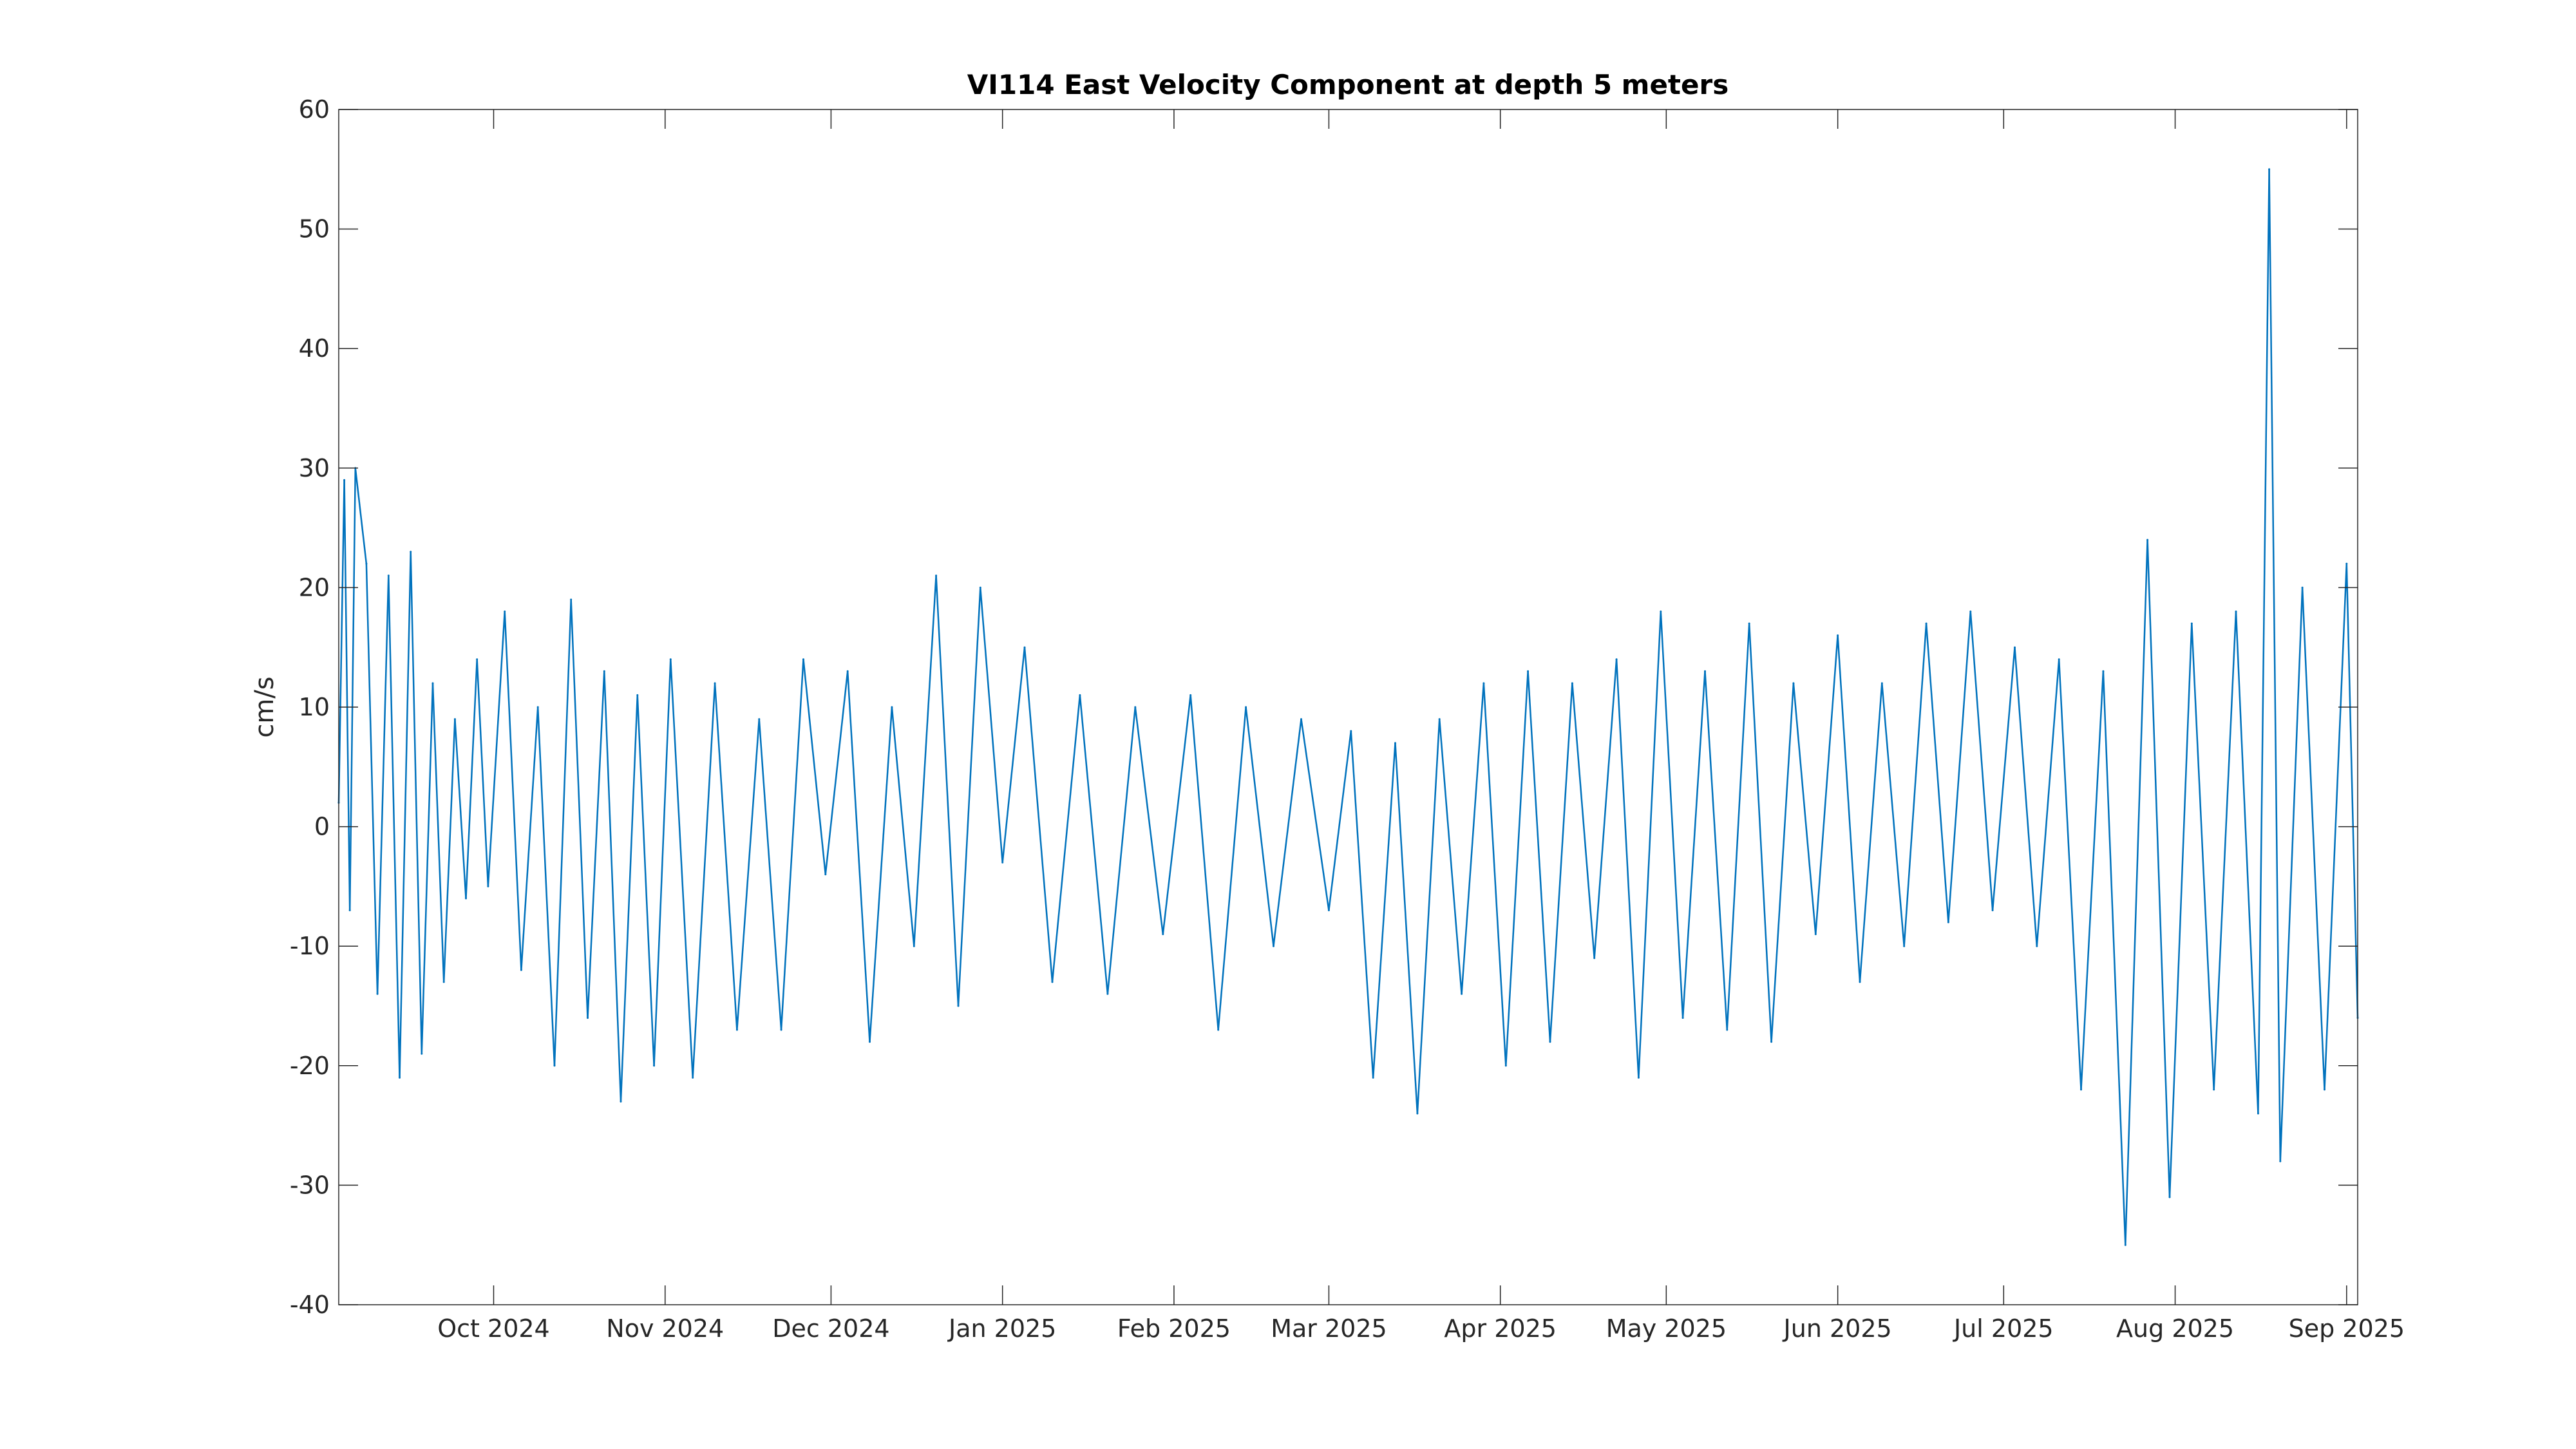 Image resolution: width=2576 pixels, height=1449 pixels. What do you see at coordinates (314, 109) in the screenshot?
I see `y-tick-label: 60` at bounding box center [314, 109].